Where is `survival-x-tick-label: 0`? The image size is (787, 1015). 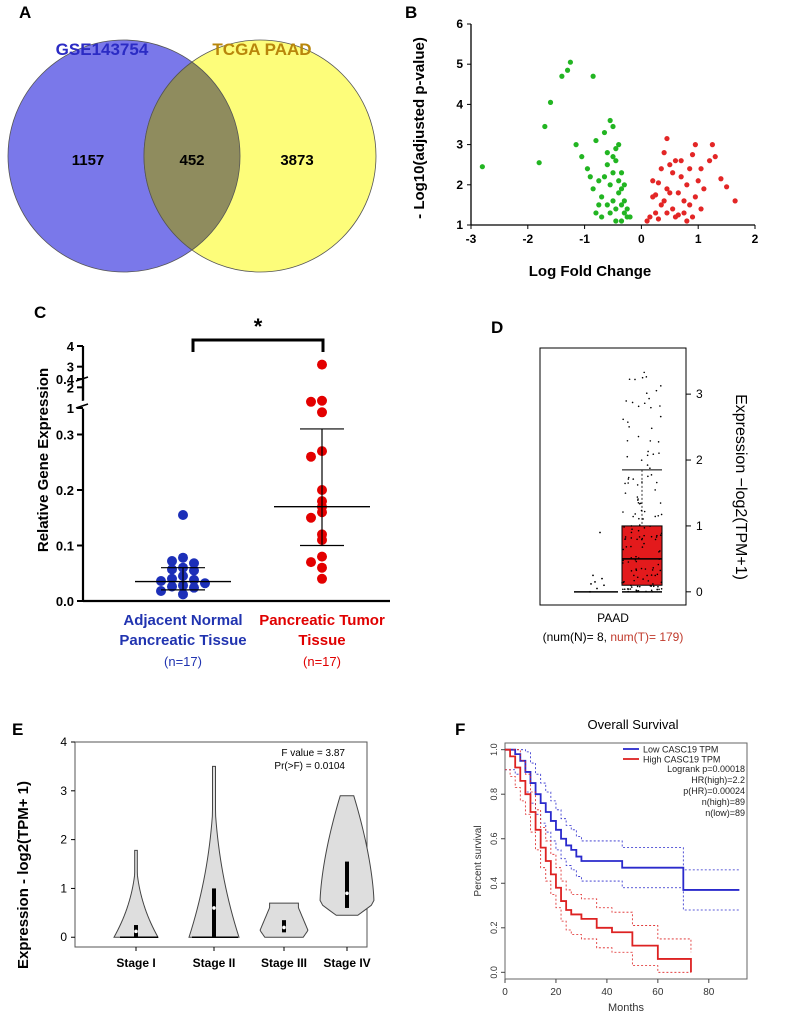 survival-x-tick-label: 0 is located at coordinates (505, 992).